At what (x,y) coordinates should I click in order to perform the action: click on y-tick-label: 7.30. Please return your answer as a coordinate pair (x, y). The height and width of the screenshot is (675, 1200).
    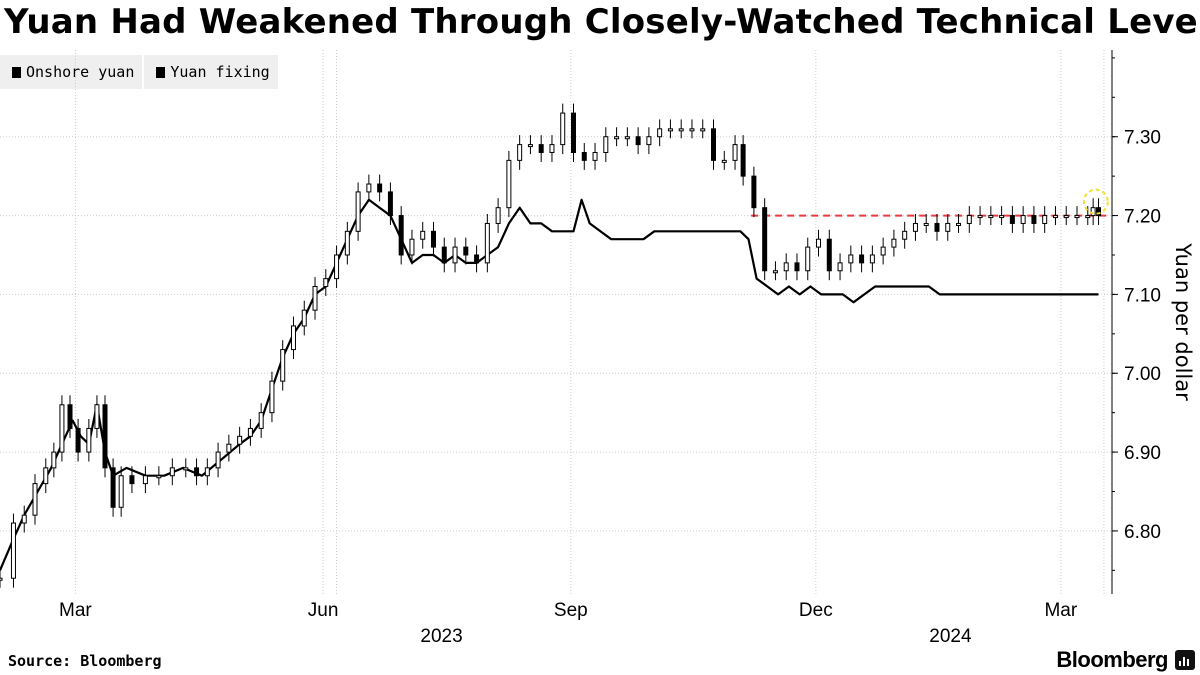
    Looking at the image, I should click on (1142, 138).